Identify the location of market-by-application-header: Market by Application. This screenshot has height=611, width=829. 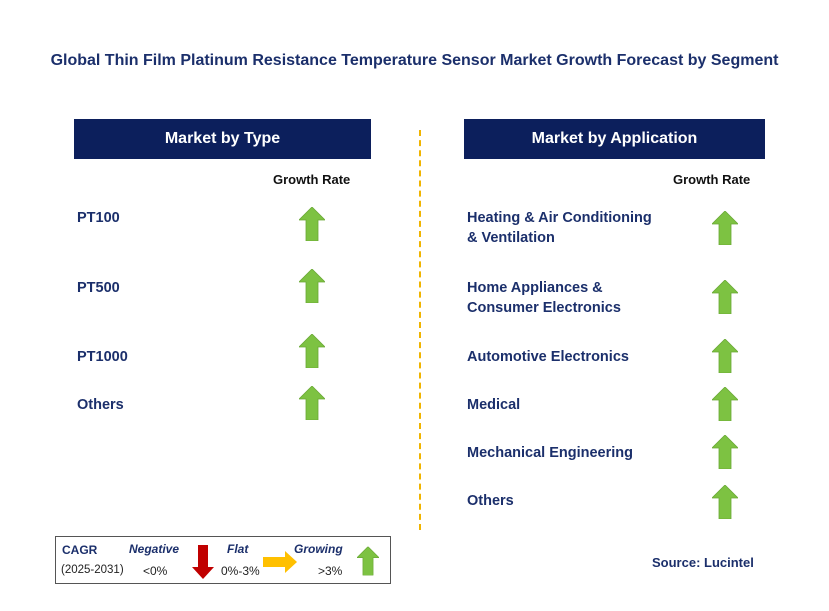
(614, 139).